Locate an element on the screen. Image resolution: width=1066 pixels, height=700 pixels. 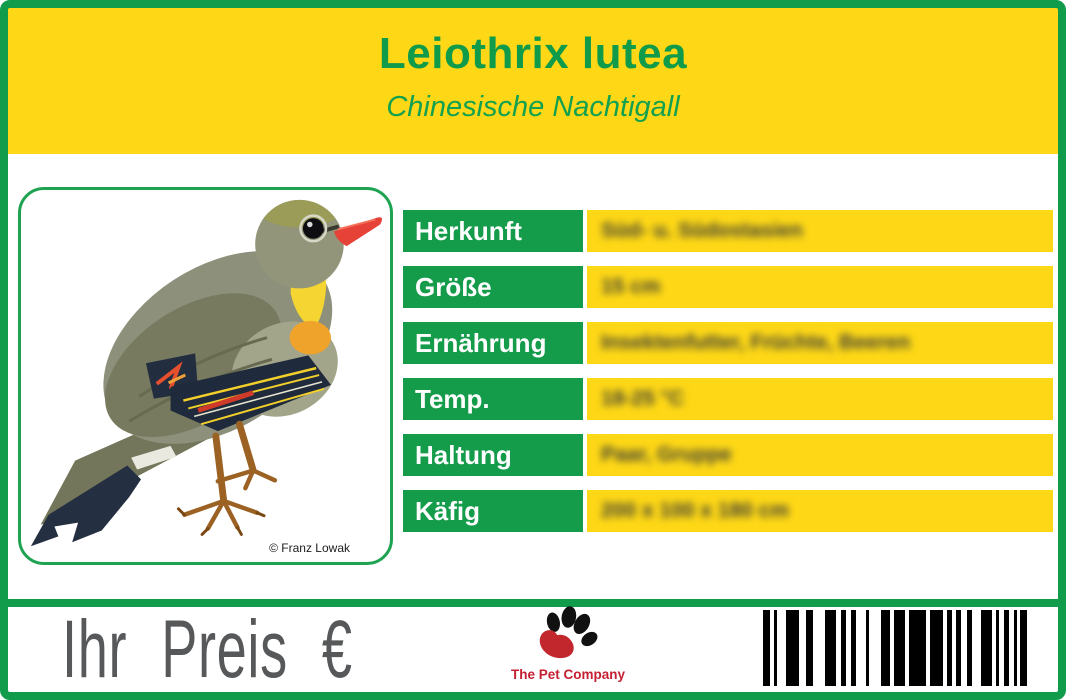
spec-label: Größe is located at coordinates (493, 287).